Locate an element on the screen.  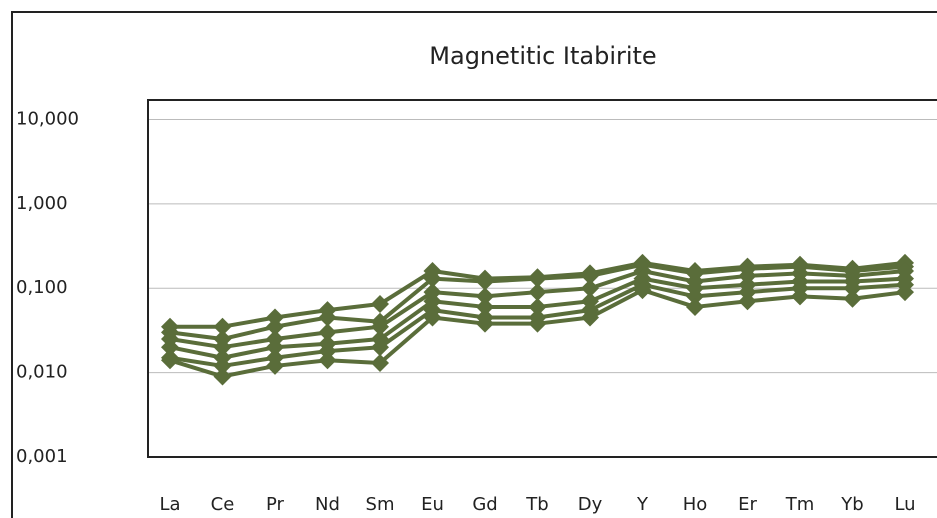
x-tick-label: Yb is located at coordinates (851, 504).